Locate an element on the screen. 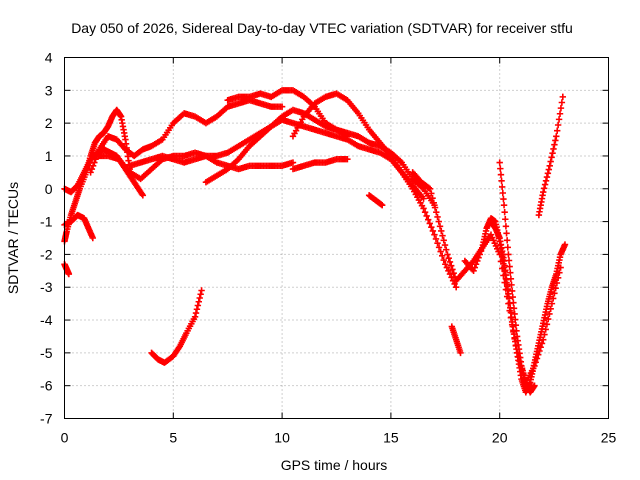 Image resolution: width=640 pixels, height=480 pixels. x-axis-label: GPS time / hours is located at coordinates (334, 465).